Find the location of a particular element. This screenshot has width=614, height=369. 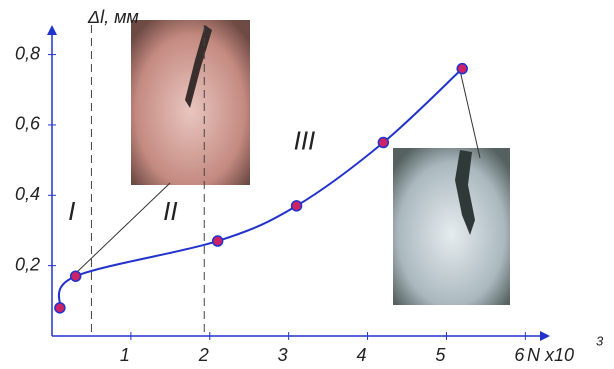

x-axis-exponent: 3 is located at coordinates (600, 340).